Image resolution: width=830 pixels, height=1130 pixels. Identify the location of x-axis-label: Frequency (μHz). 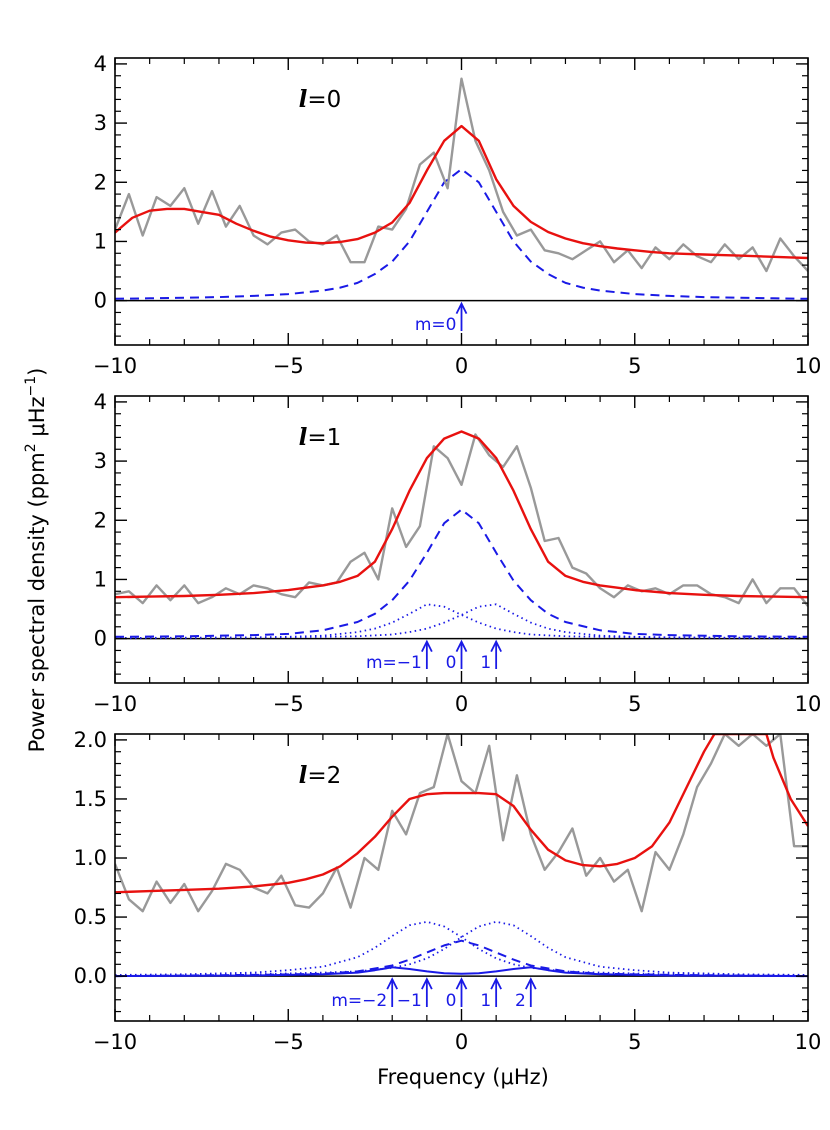
(463, 1077).